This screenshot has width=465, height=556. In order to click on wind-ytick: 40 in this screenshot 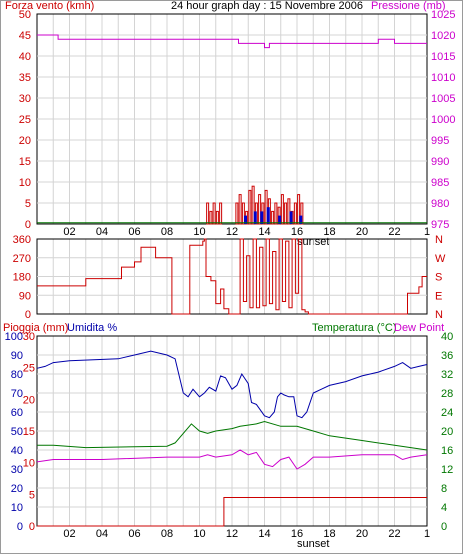, I will do `click(25, 57)`.